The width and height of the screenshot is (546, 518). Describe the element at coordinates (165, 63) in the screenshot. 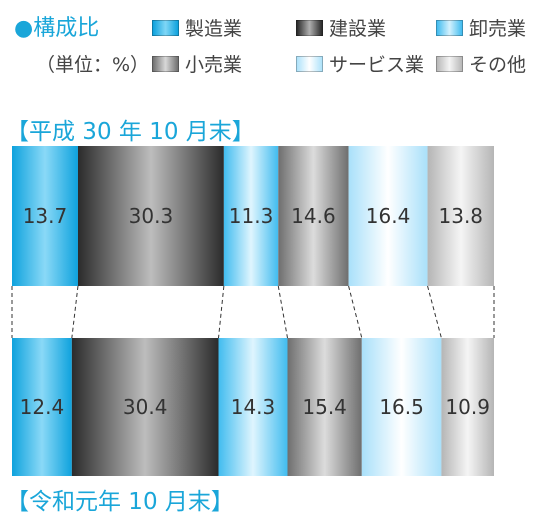

I see `legend-swatch-retail` at that location.